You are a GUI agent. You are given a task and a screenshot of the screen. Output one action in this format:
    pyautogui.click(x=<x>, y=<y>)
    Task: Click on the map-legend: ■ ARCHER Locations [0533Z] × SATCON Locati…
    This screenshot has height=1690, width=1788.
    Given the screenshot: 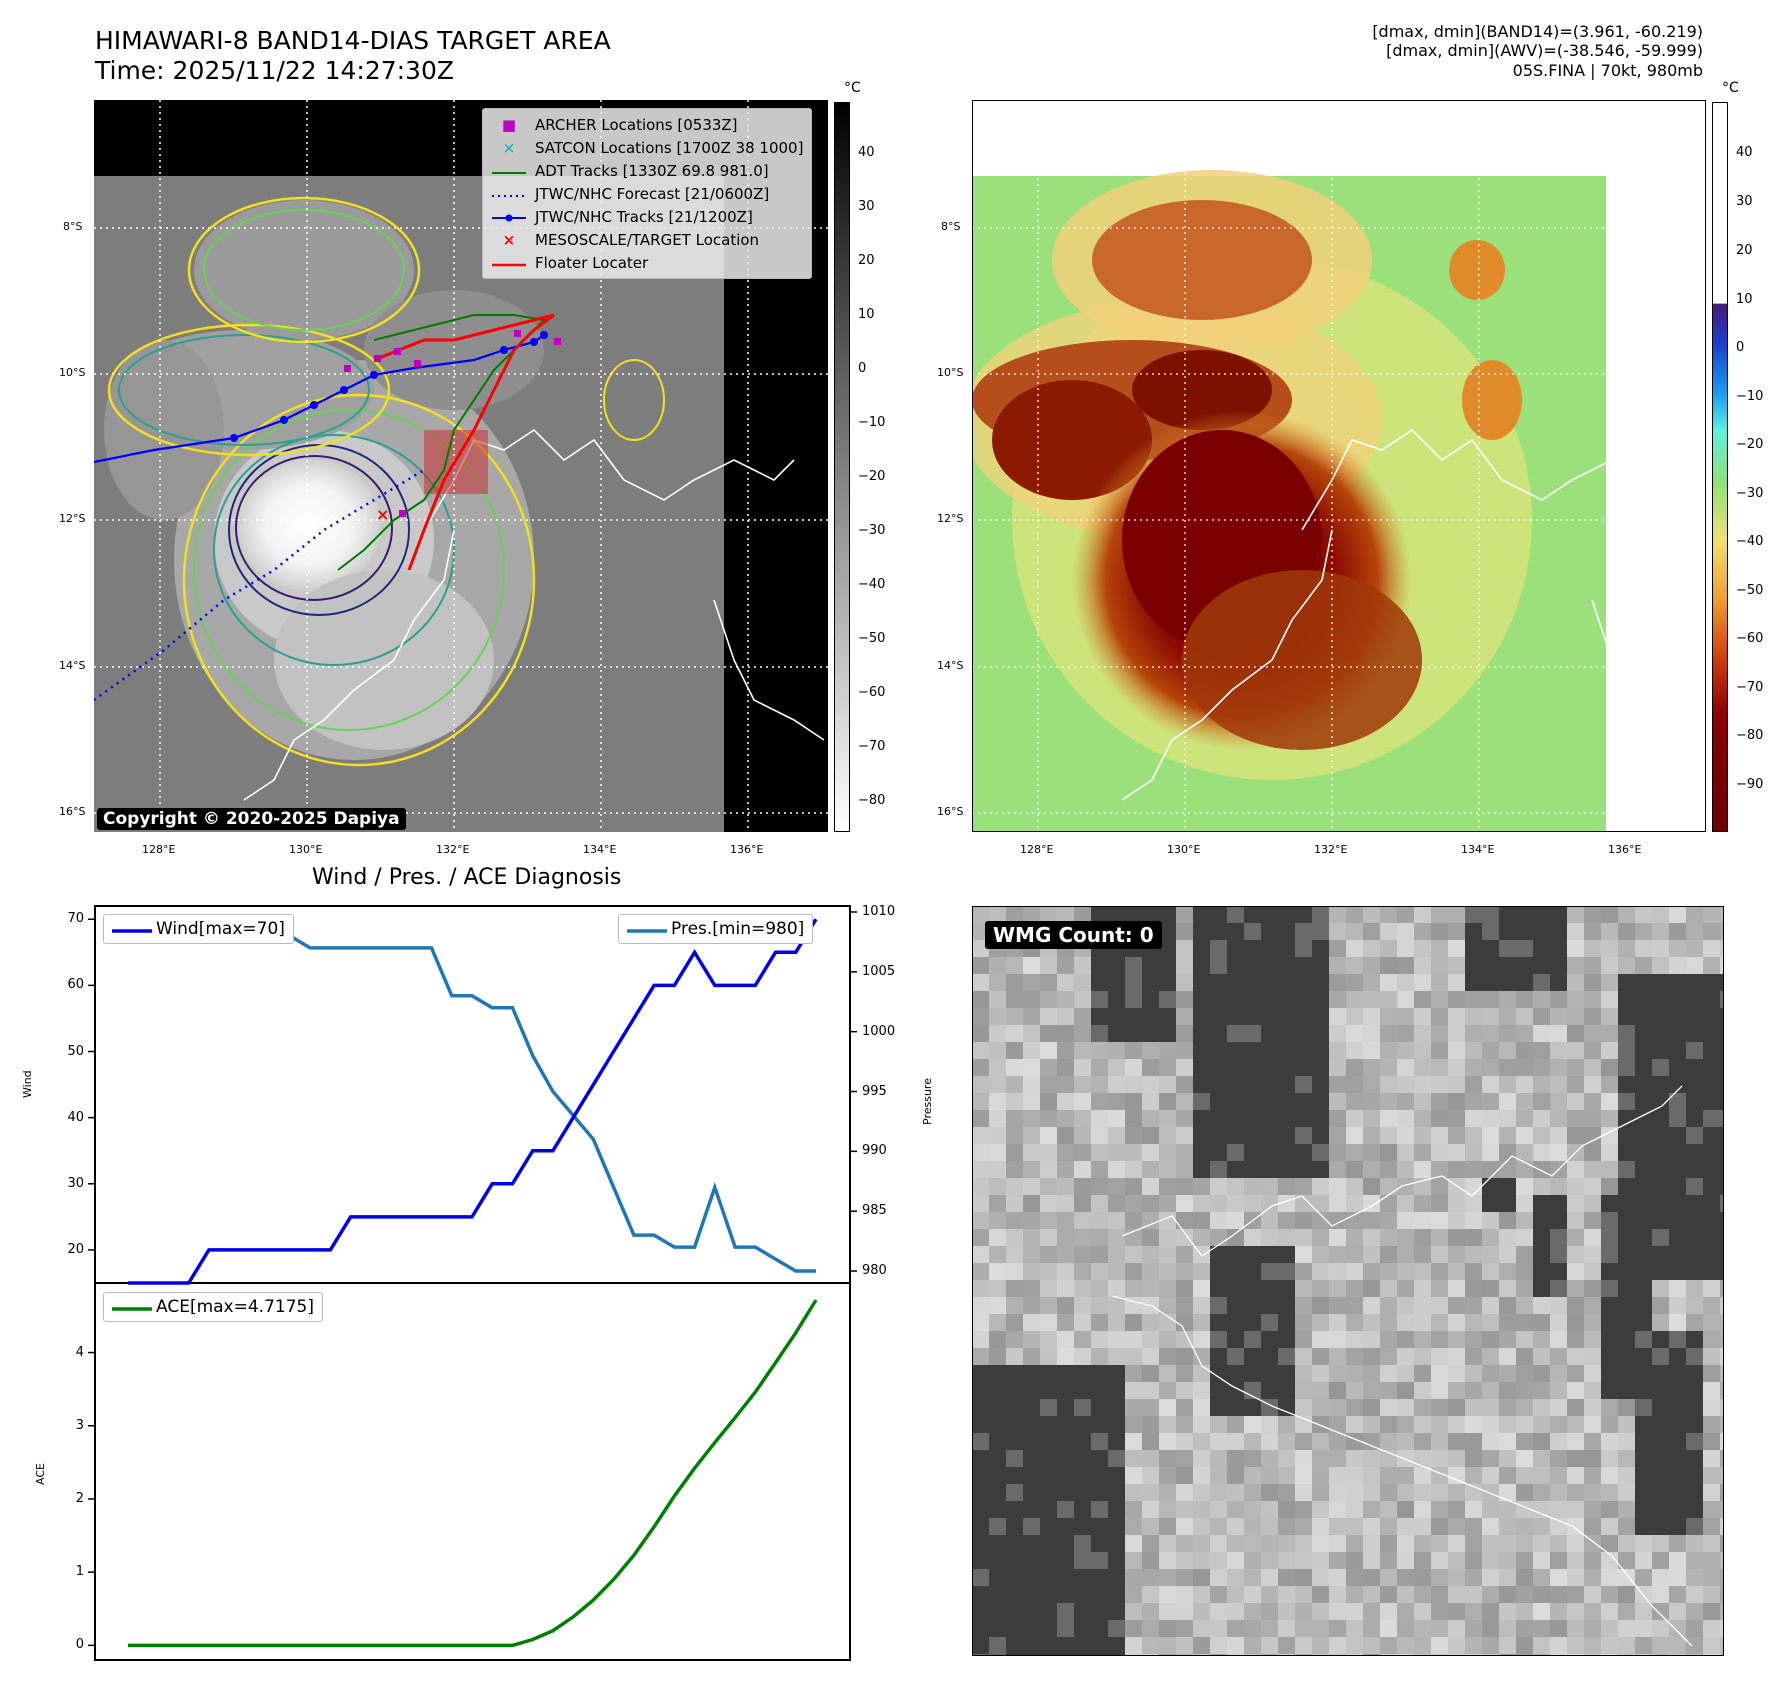 What is the action you would take?
    pyautogui.click(x=647, y=193)
    